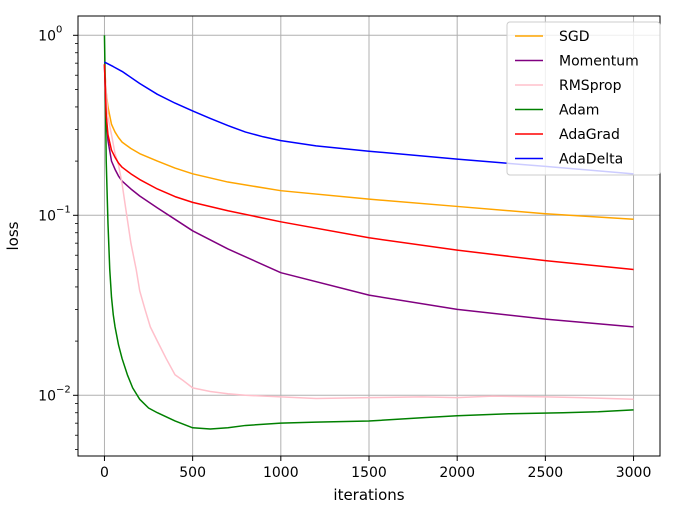  Describe the element at coordinates (599, 62) in the screenshot. I see `legend-label: Momentum` at that location.